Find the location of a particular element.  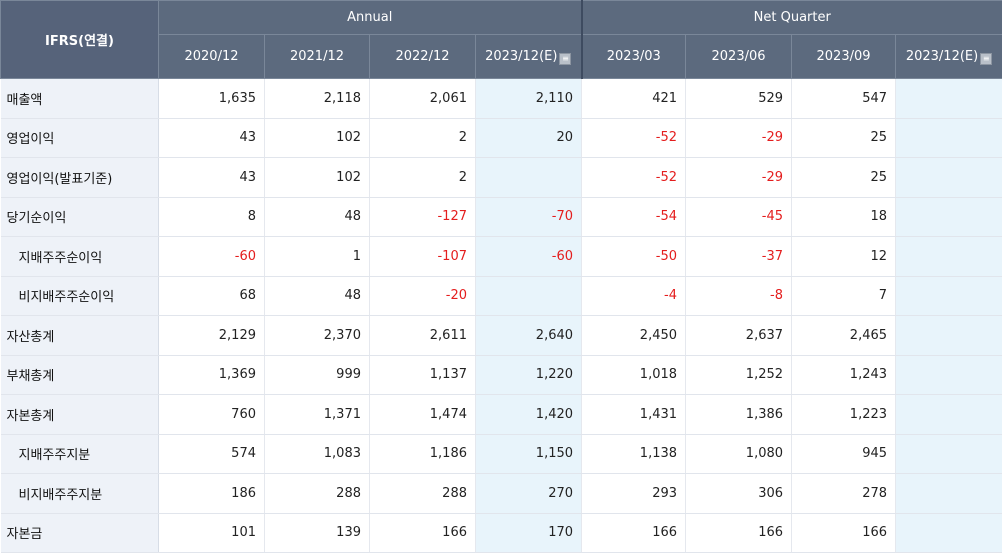

table-cell: 1,138 is located at coordinates (634, 454).